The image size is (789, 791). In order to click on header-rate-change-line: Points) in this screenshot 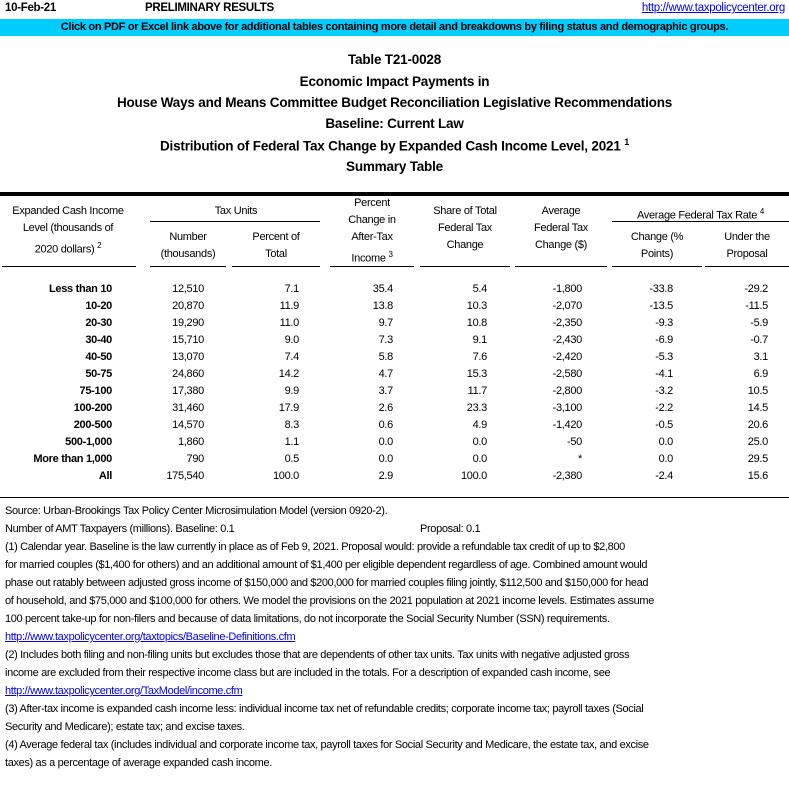, I will do `click(657, 254)`.